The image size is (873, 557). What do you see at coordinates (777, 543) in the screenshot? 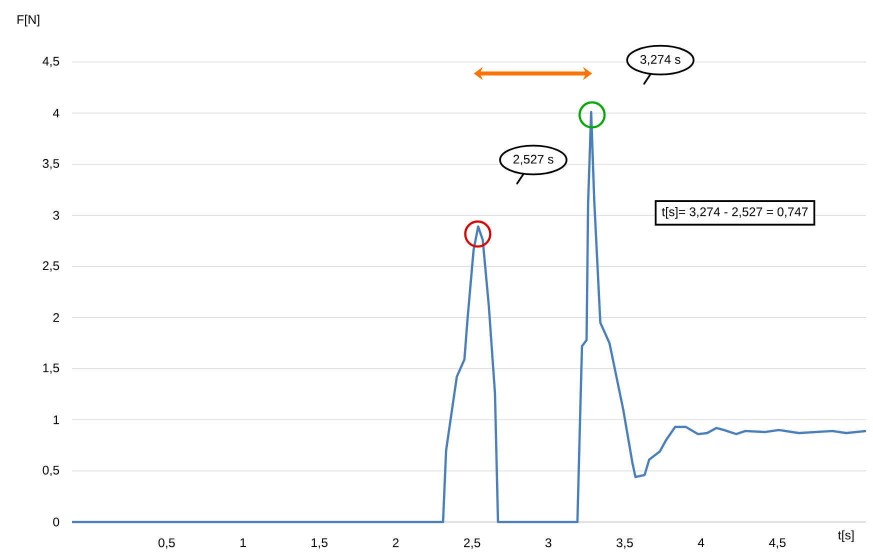
I see `x-tick-label: 4,5` at bounding box center [777, 543].